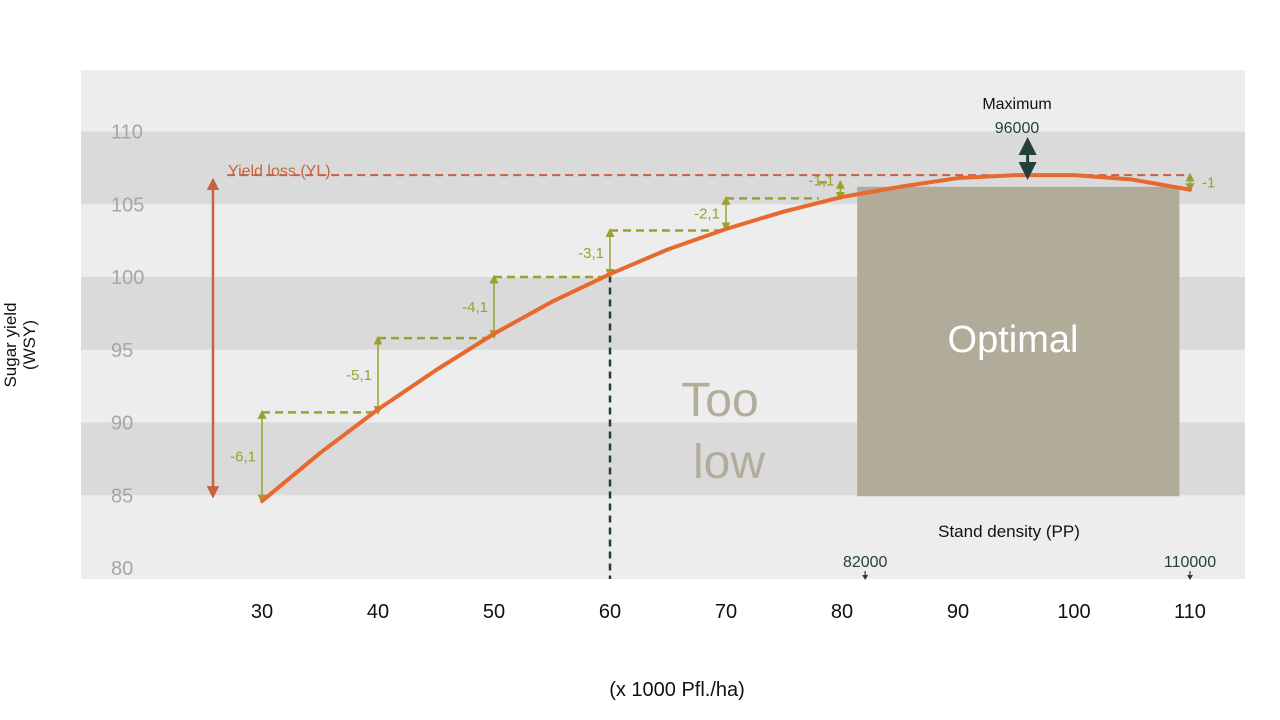 This screenshot has width=1280, height=720. What do you see at coordinates (378, 612) in the screenshot?
I see `x-tick-label: 40` at bounding box center [378, 612].